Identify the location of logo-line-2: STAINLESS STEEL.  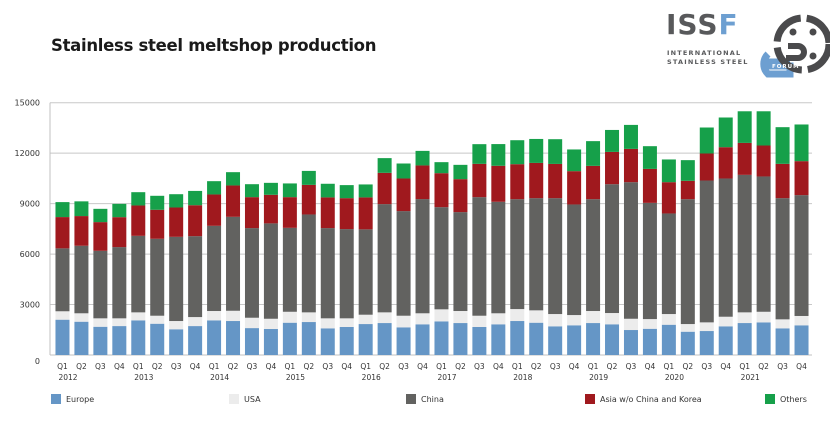
(708, 62).